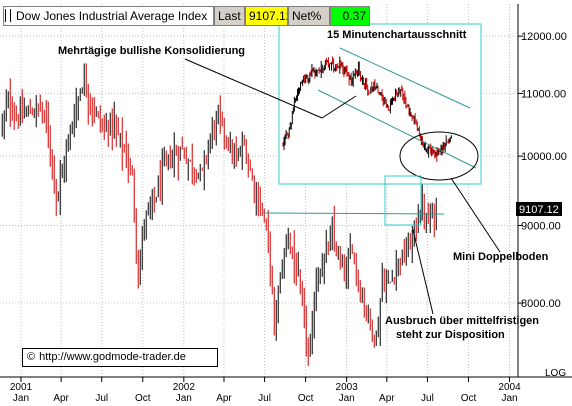 The height and width of the screenshot is (406, 572). Describe the element at coordinates (509, 387) in the screenshot. I see `x-year-label: 2004` at that location.